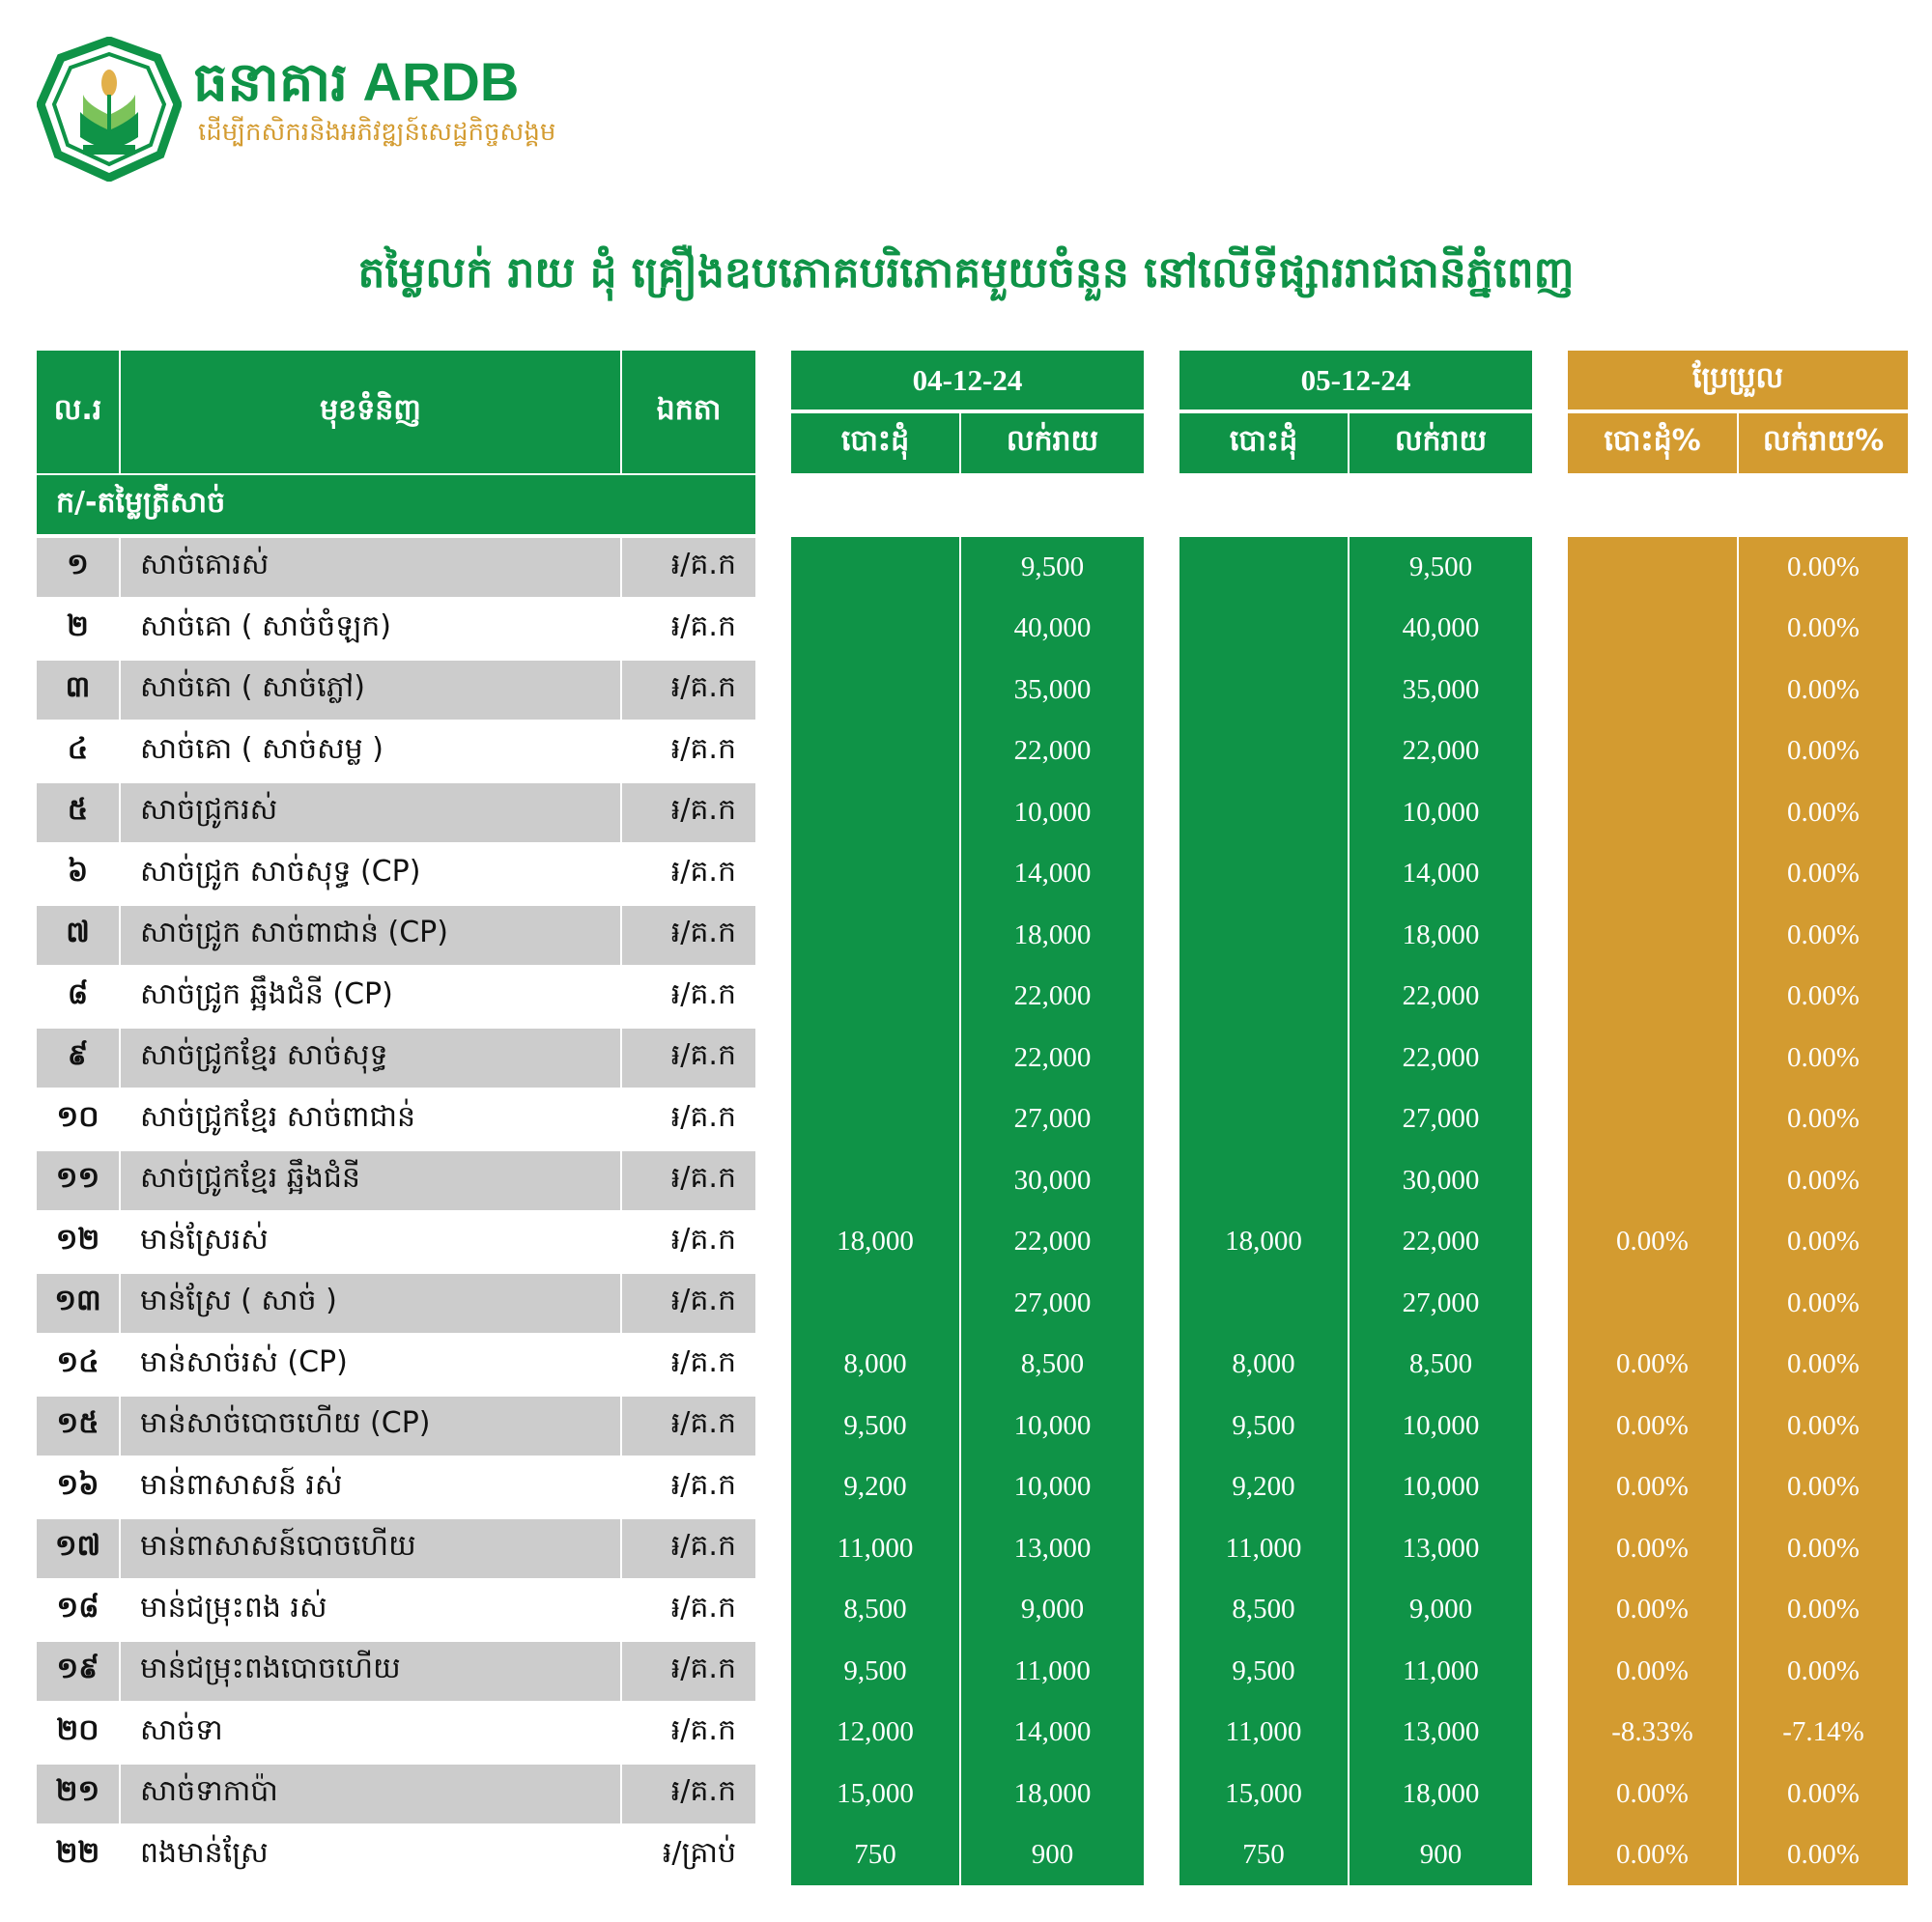 This screenshot has height=1922, width=1932. I want to click on row-number: ២០, so click(77, 1729).